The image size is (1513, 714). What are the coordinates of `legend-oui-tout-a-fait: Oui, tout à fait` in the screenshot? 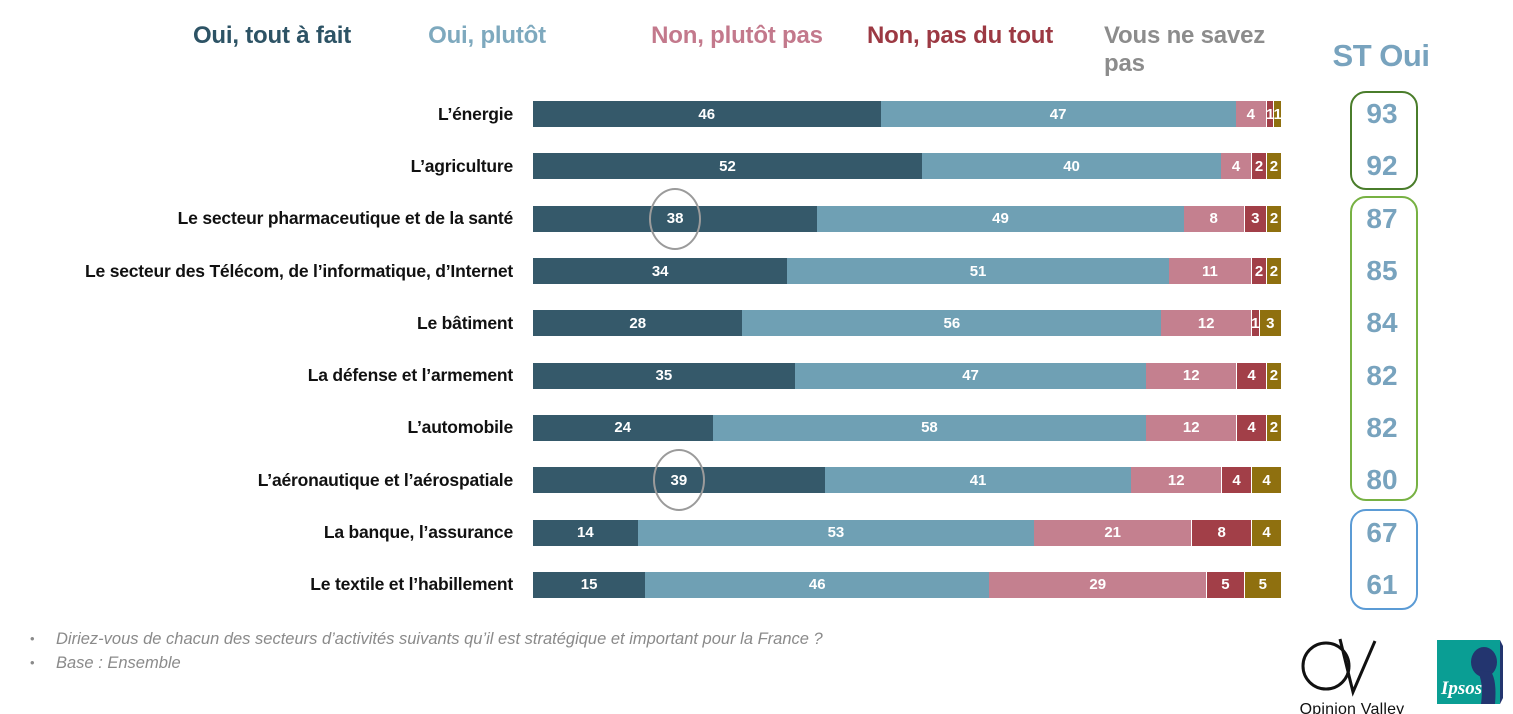 It's located at (272, 35).